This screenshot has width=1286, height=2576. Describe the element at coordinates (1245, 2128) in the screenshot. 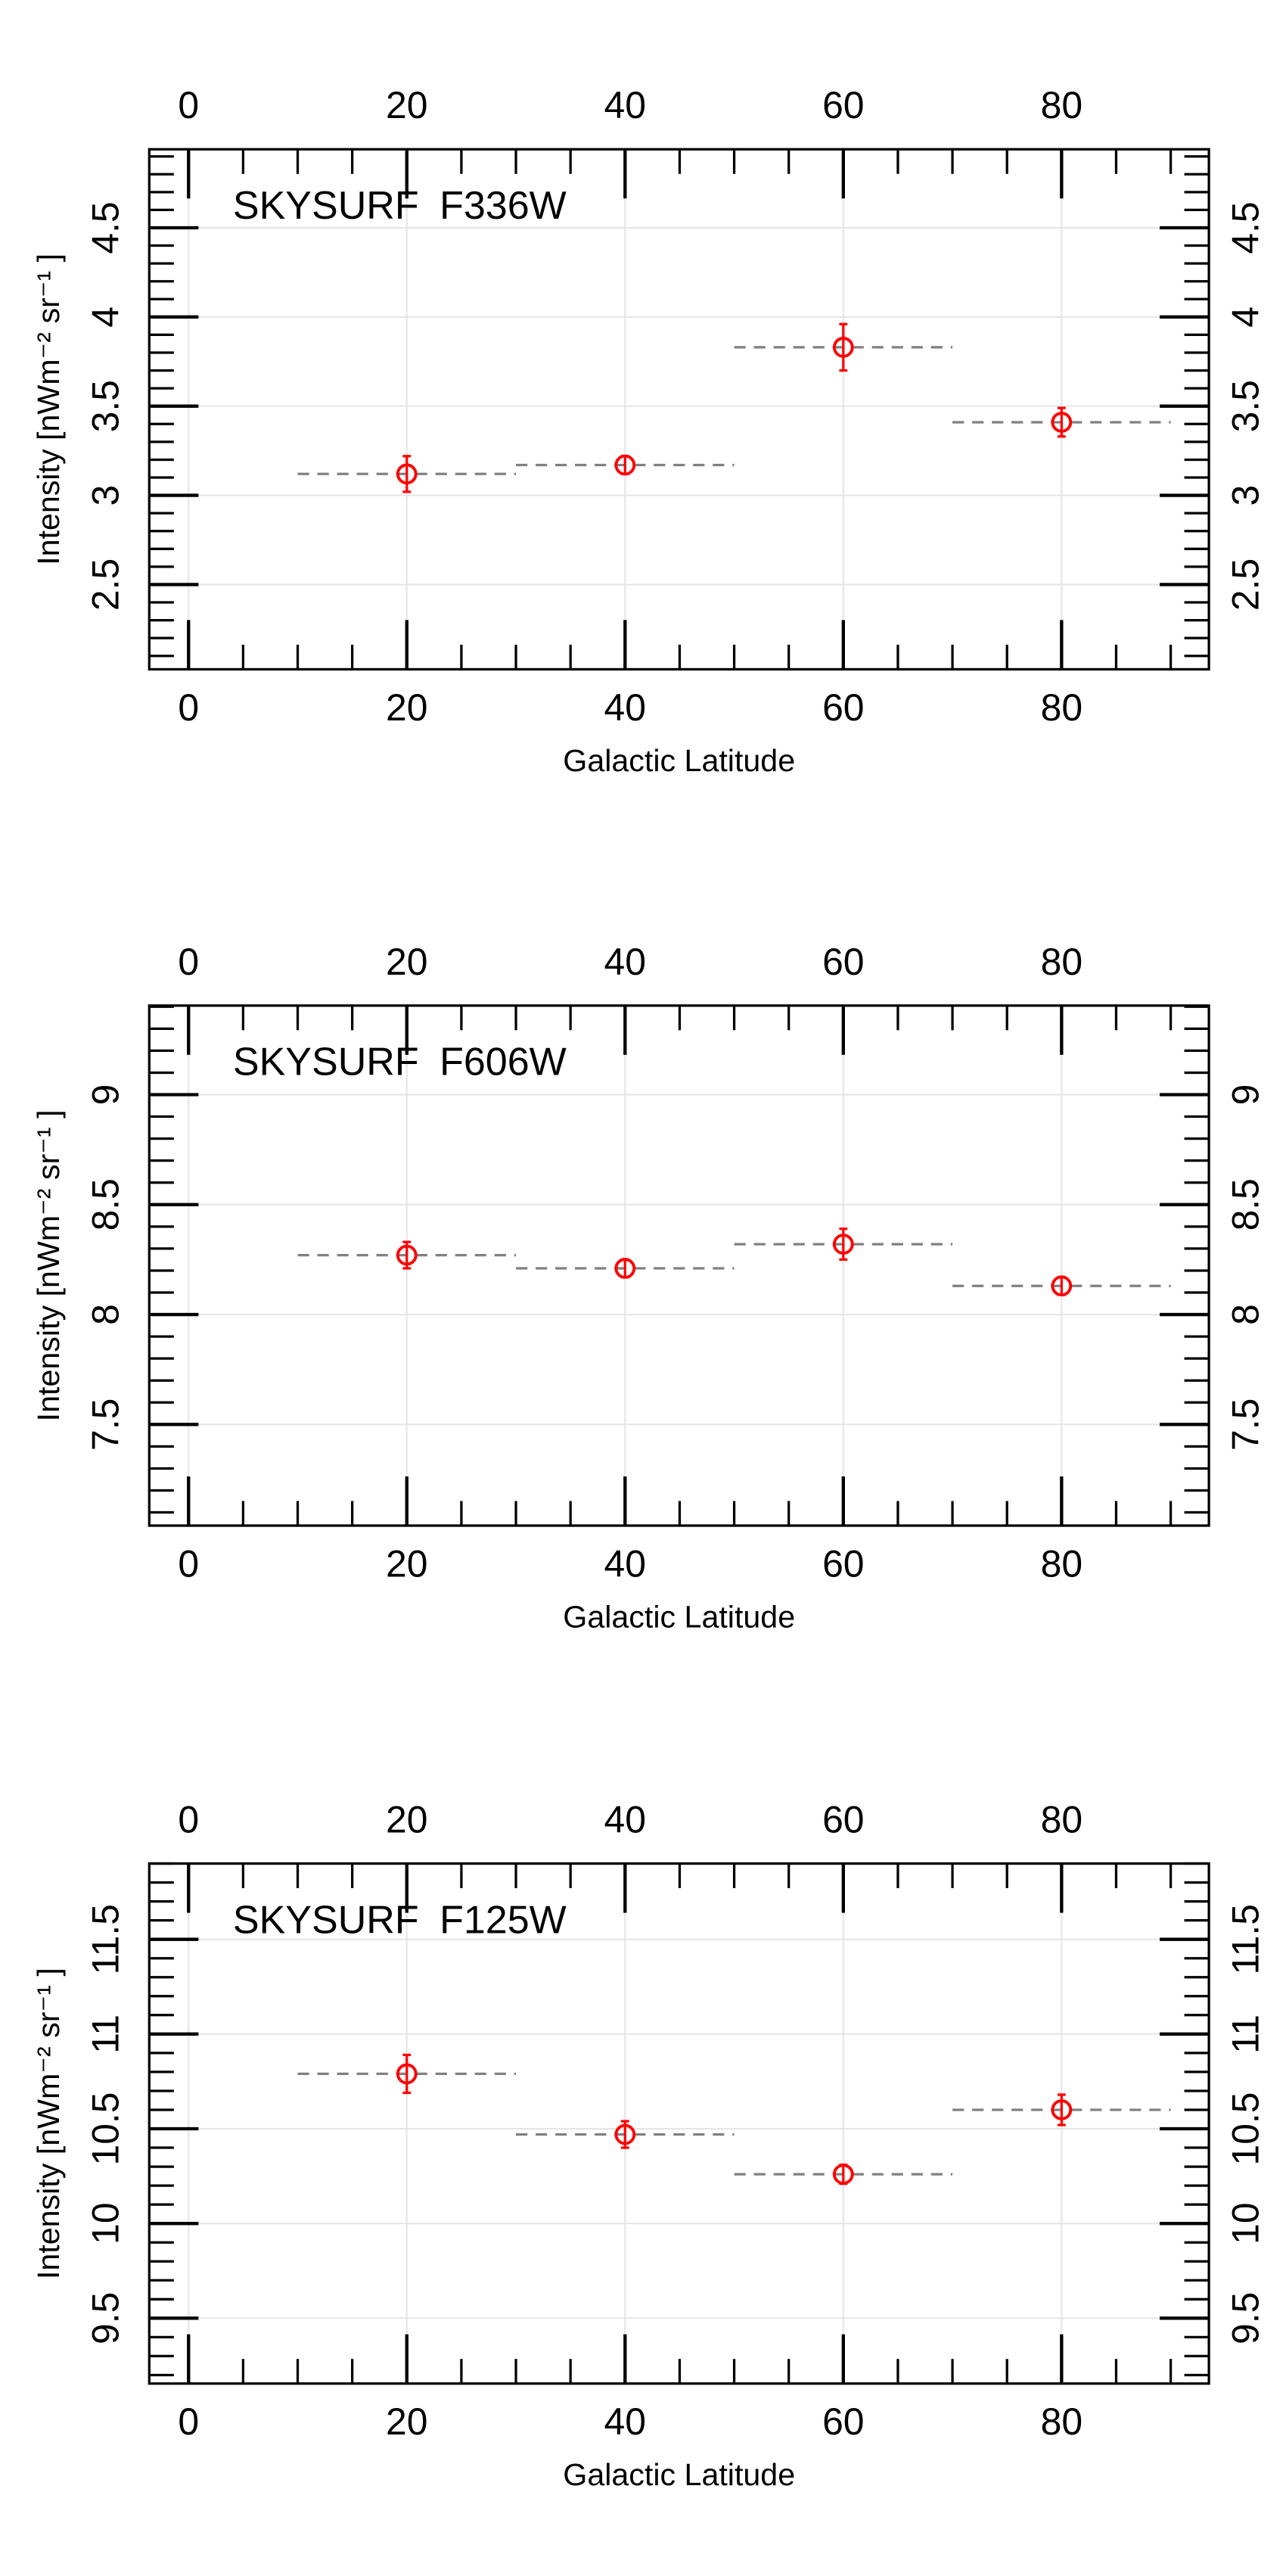

I see `y-tick-label-right: 10.5` at that location.